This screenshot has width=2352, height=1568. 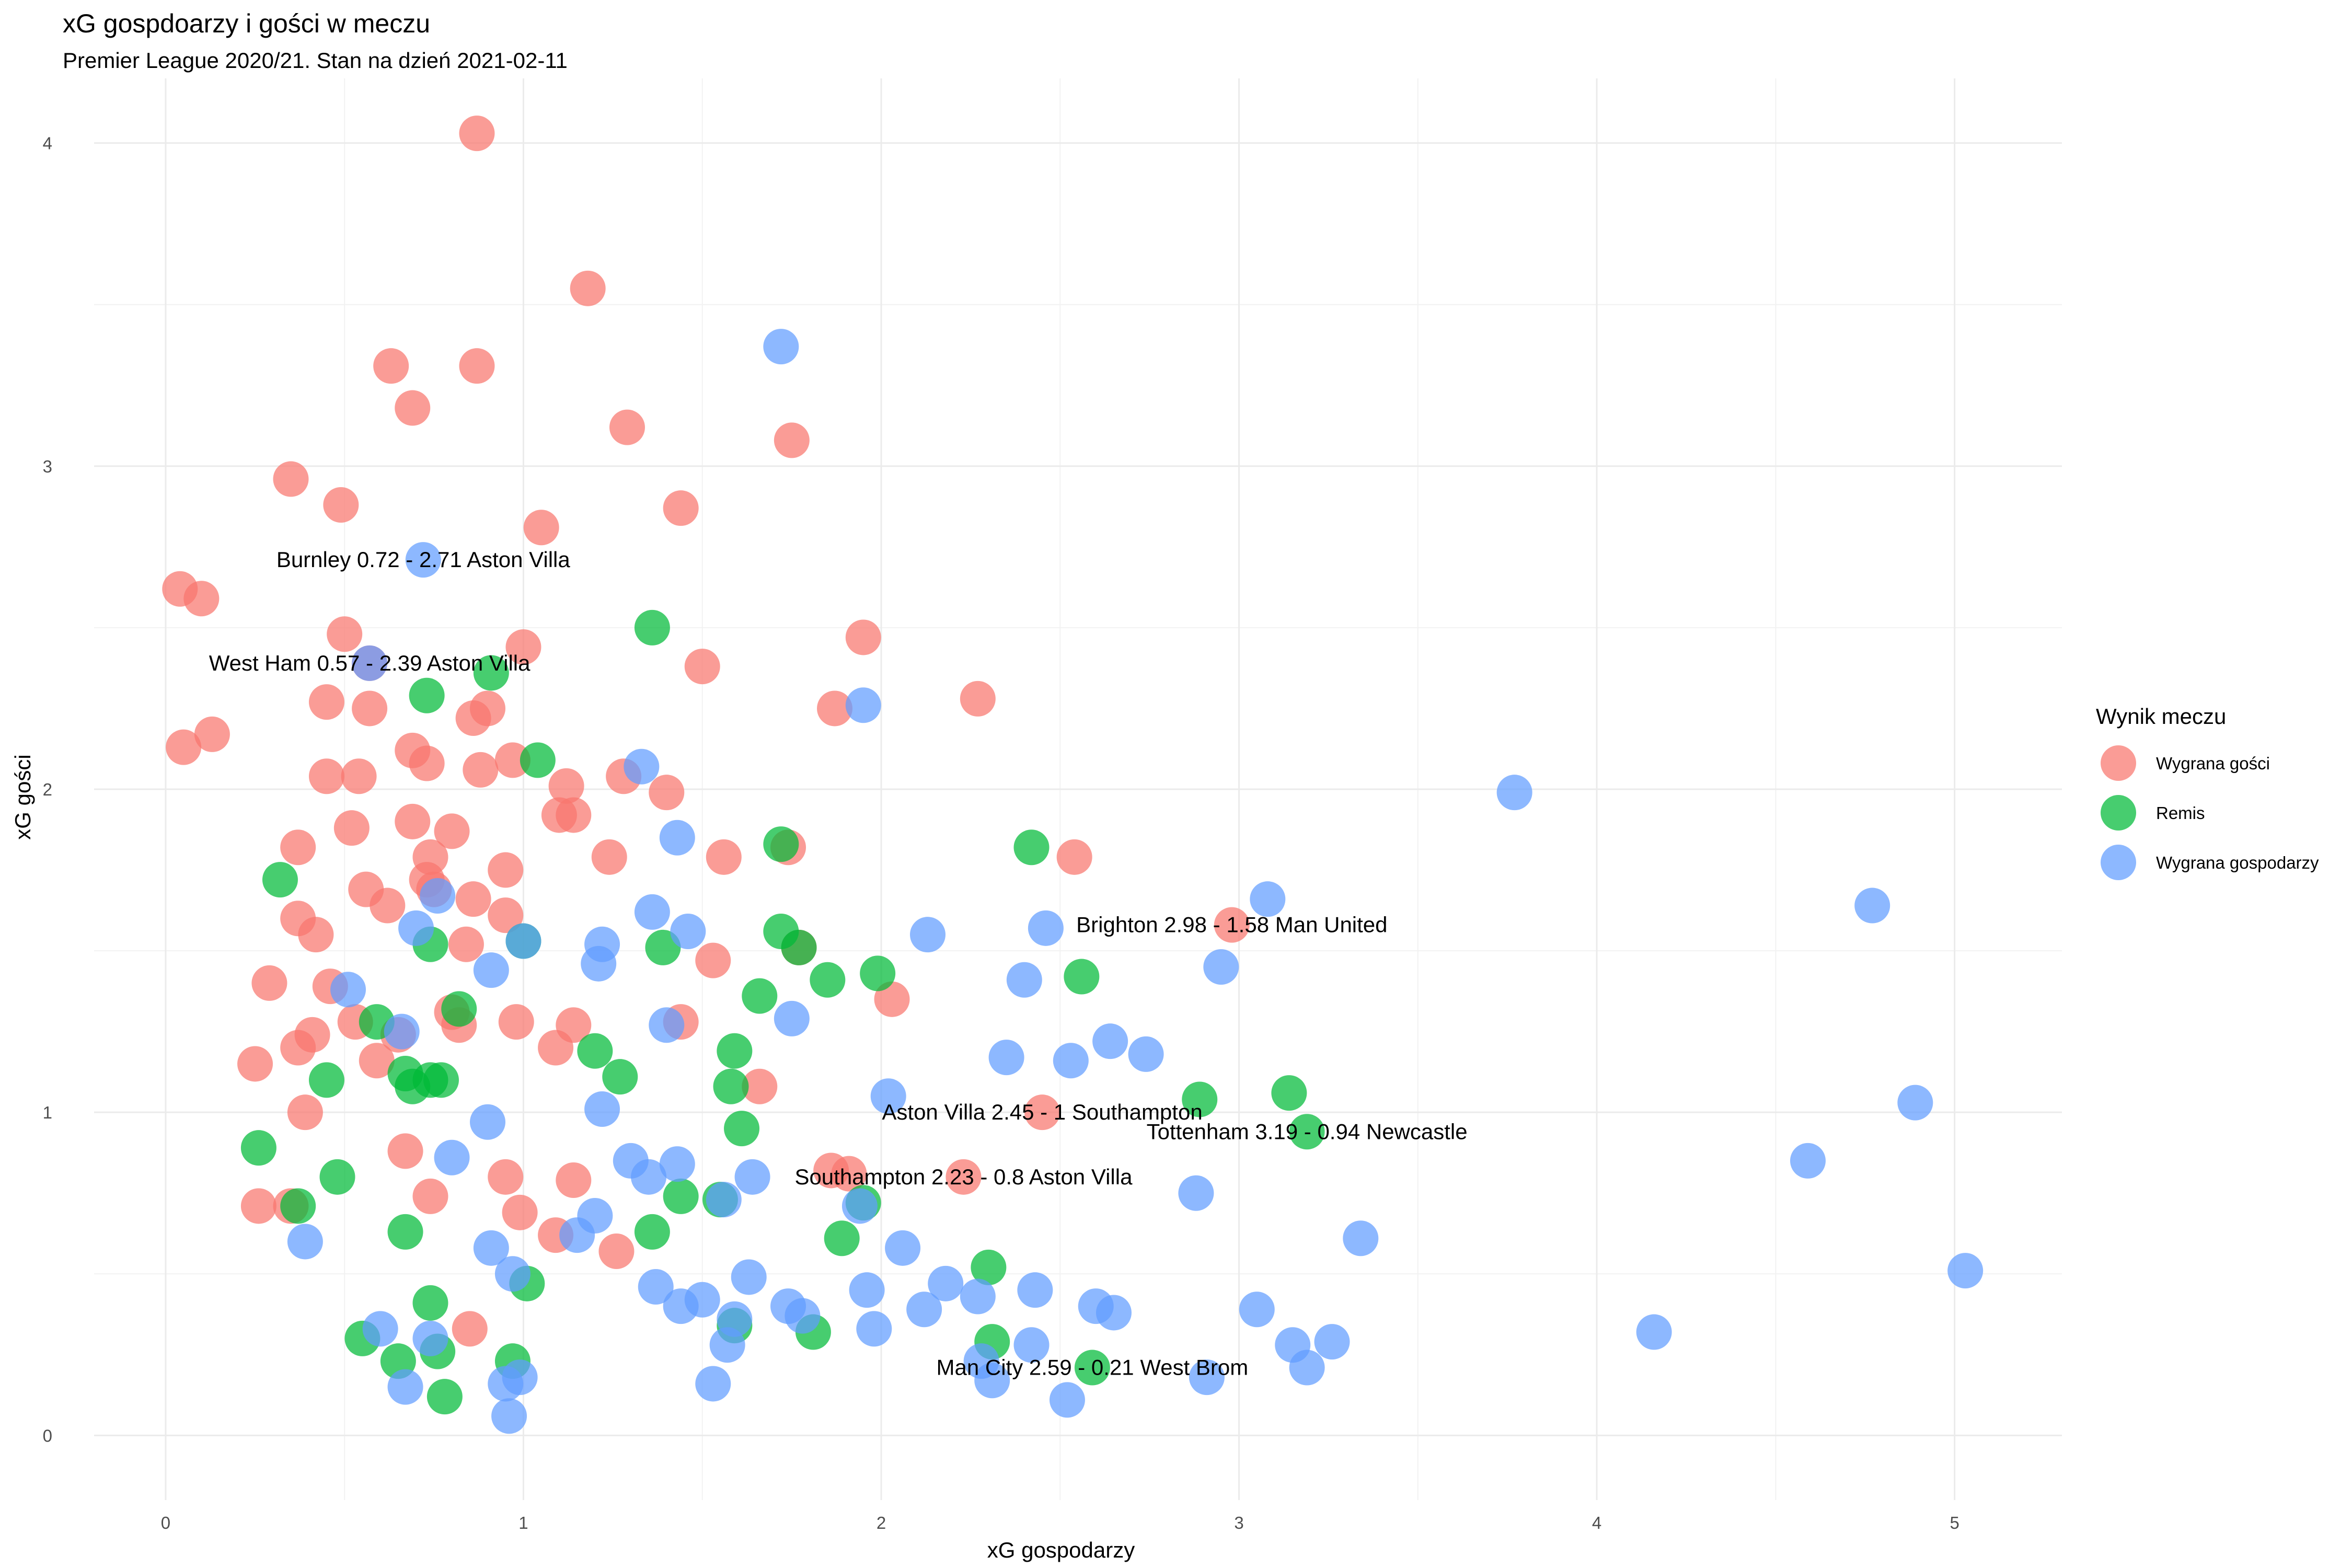 I want to click on x-tick-label: 0, so click(x=165, y=1522).